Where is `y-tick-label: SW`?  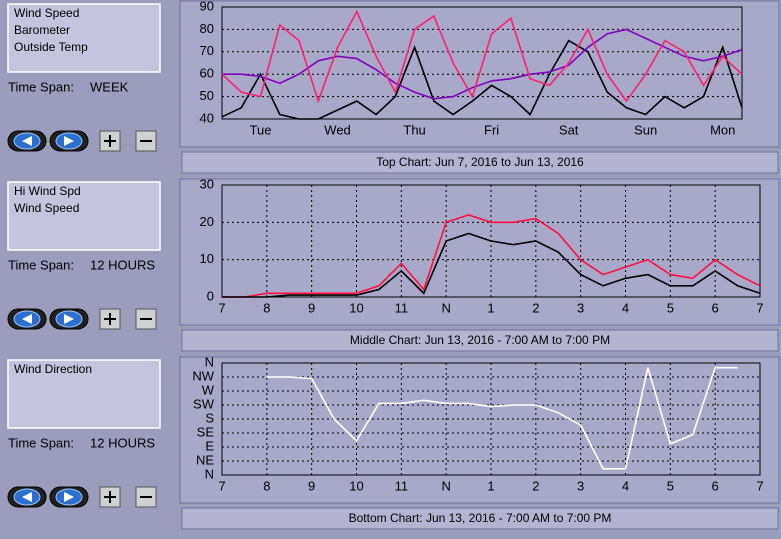
y-tick-label: SW is located at coordinates (204, 403).